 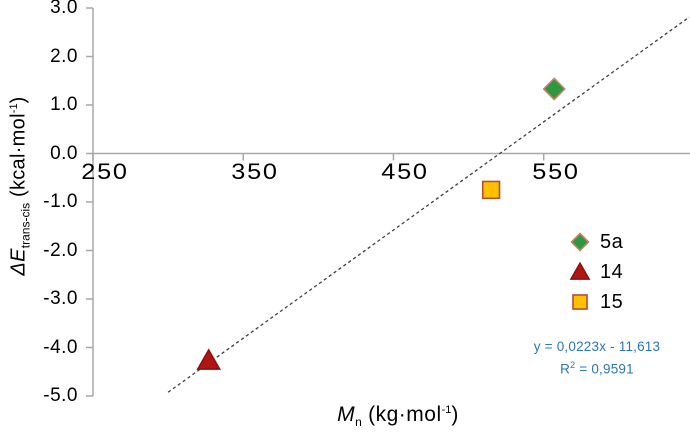 What do you see at coordinates (565, 369) in the screenshot?
I see `r-symbol: R` at bounding box center [565, 369].